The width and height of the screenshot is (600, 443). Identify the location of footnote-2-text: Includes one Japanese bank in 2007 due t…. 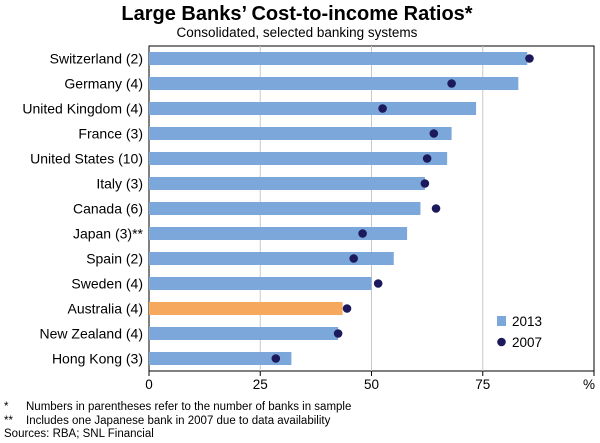
(178, 420).